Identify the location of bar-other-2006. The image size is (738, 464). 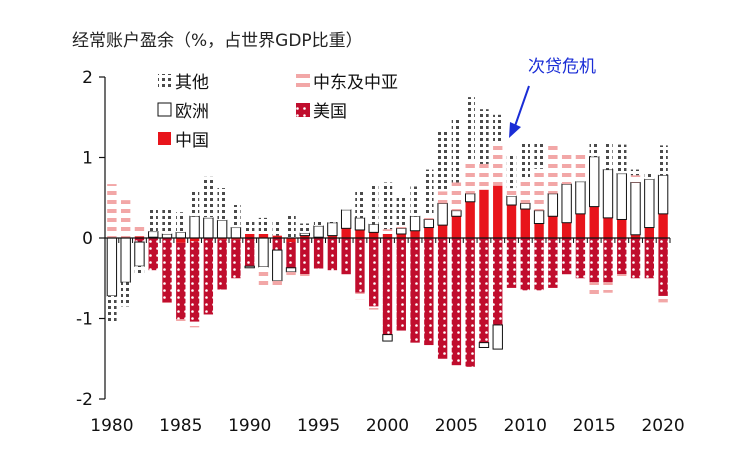
(470, 128).